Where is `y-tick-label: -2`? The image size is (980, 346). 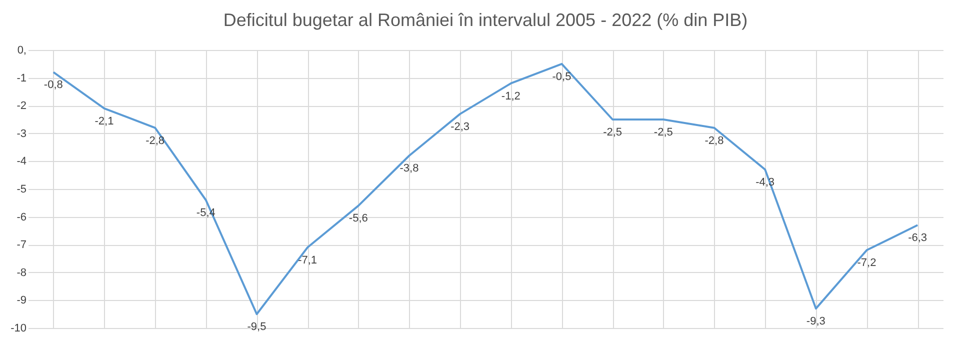 y-tick-label: -2 is located at coordinates (21, 106).